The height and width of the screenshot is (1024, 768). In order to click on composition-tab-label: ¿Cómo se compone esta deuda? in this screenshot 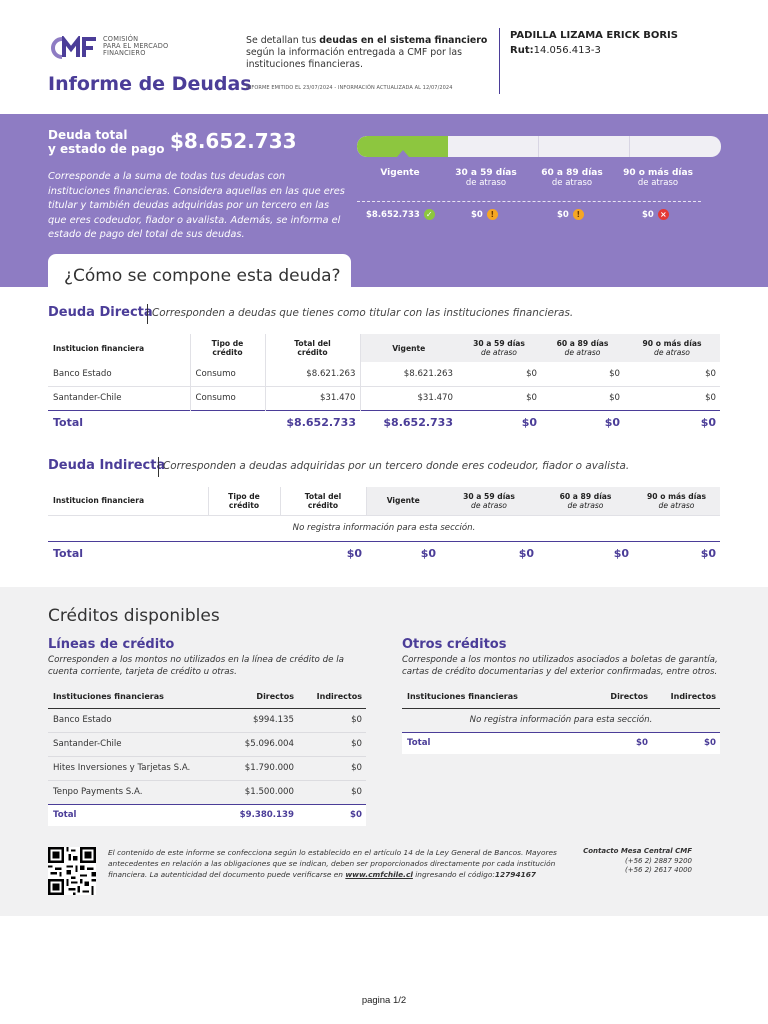, I will do `click(202, 276)`.